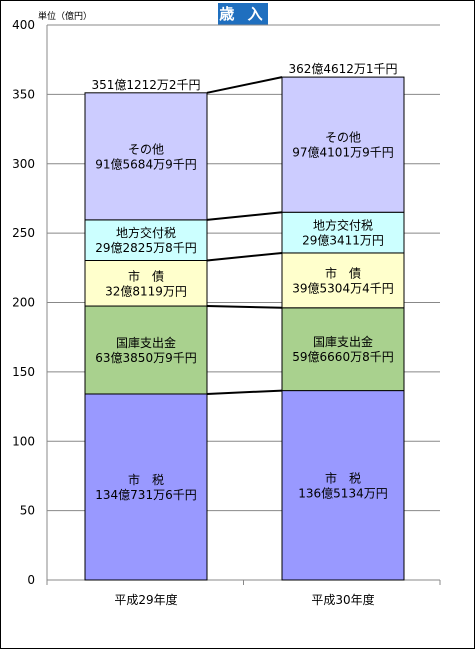 The height and width of the screenshot is (649, 475). I want to click on segment-name-0-0: 市 税, so click(146, 479).